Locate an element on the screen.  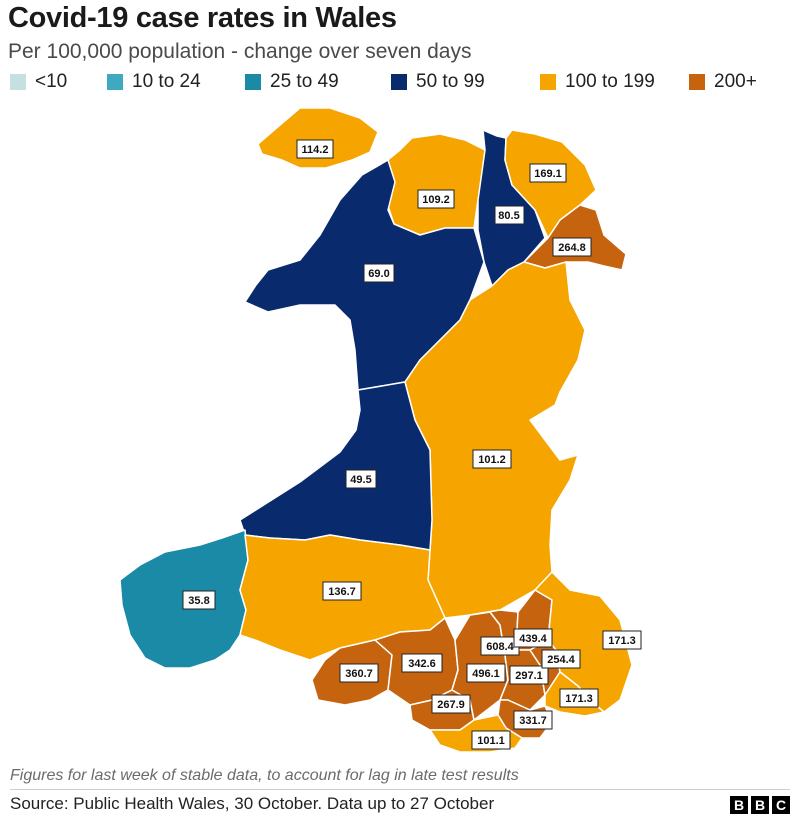
svg-text: 267.9 is located at coordinates (451, 705).